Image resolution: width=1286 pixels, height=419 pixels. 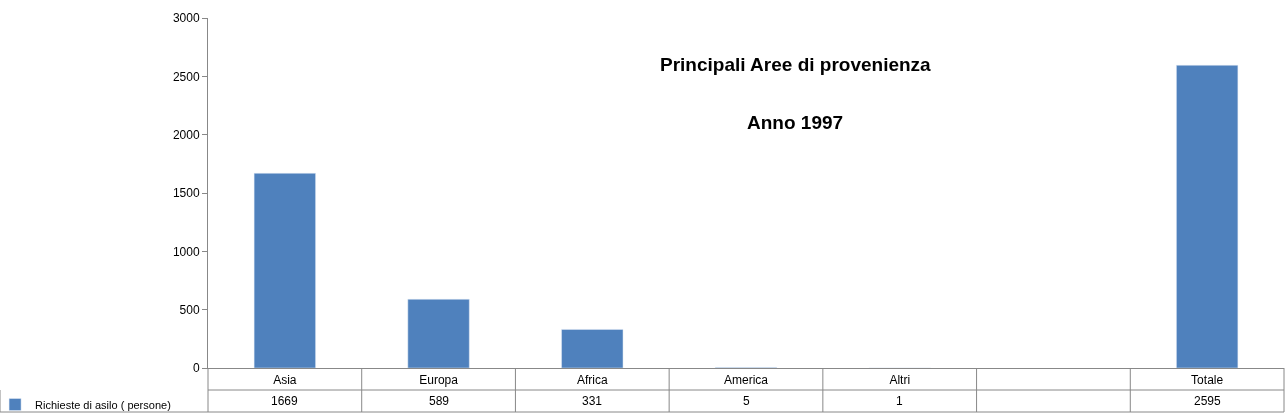 What do you see at coordinates (196, 368) in the screenshot?
I see `y-tick-label: 0` at bounding box center [196, 368].